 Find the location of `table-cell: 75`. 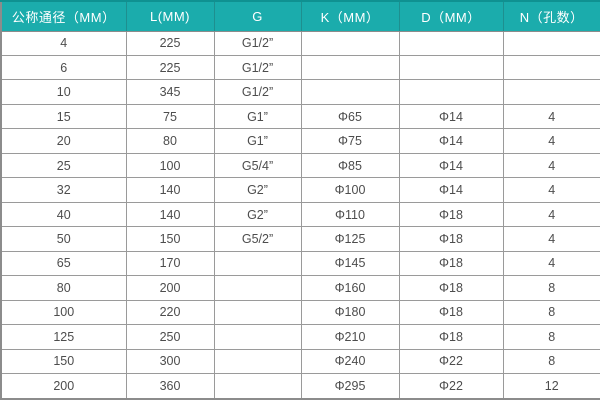

table-cell: 75 is located at coordinates (170, 116).